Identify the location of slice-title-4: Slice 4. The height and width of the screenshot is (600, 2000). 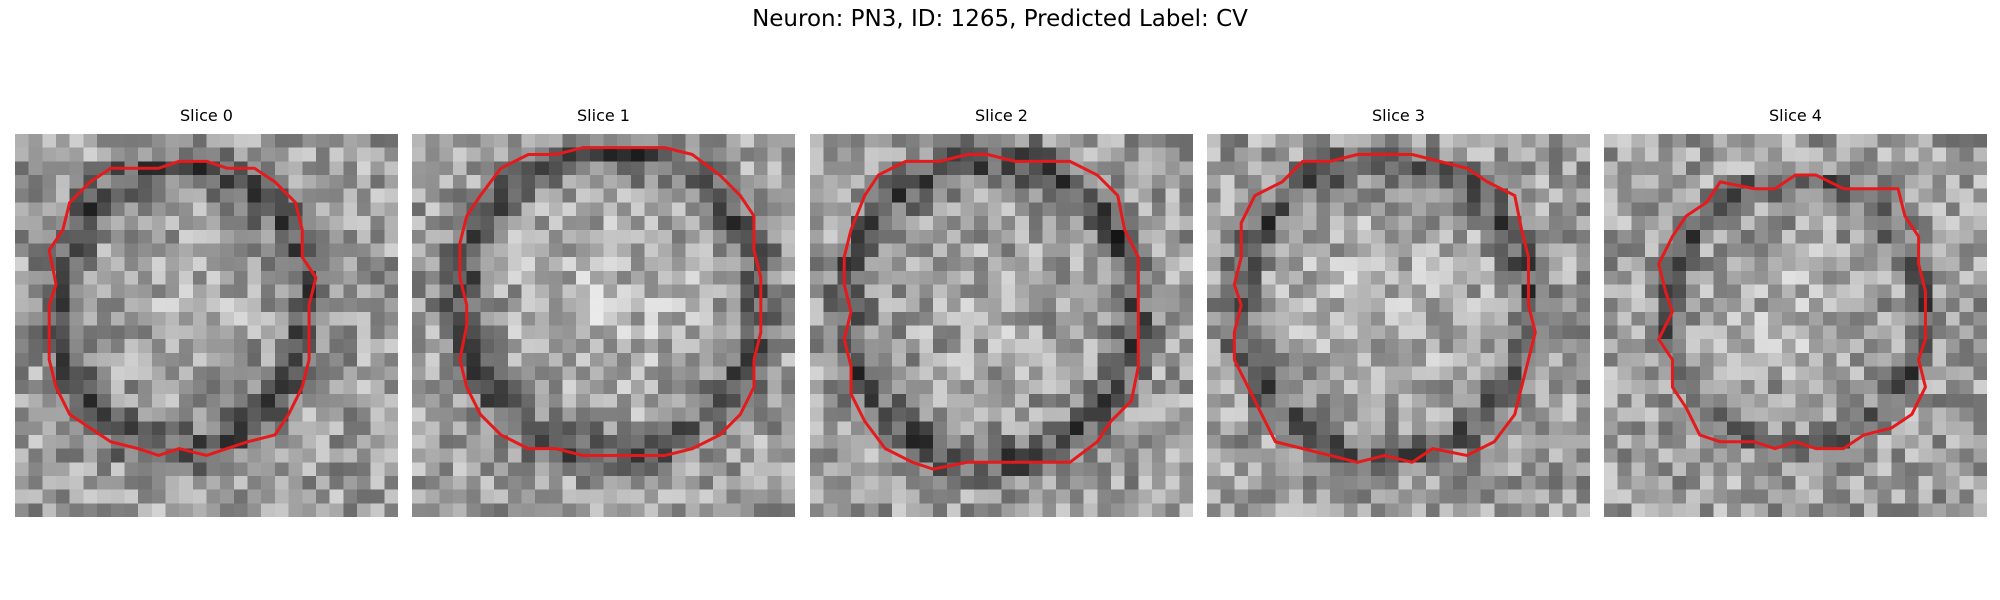
(1795, 115).